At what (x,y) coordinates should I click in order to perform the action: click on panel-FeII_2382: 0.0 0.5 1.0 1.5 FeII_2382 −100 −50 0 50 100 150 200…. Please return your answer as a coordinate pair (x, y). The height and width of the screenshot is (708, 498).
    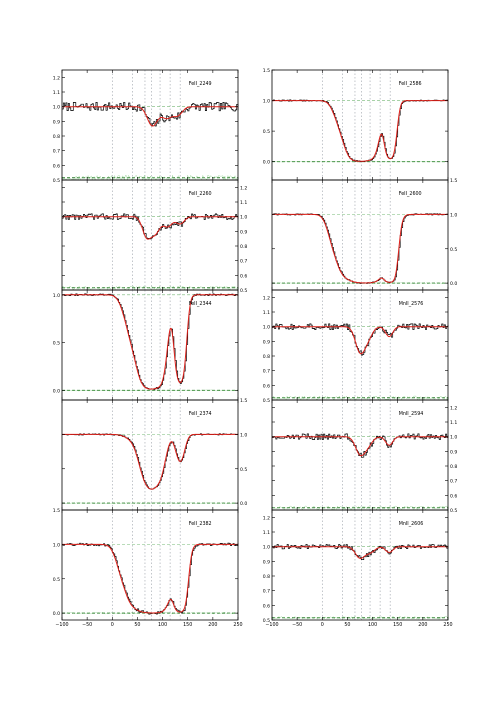
    Looking at the image, I should click on (148, 568).